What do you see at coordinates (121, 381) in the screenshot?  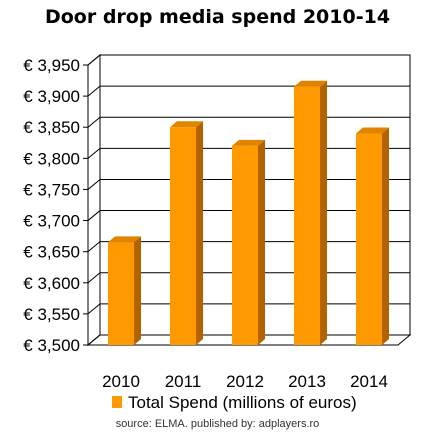 I see `x-tick-label: 2010` at bounding box center [121, 381].